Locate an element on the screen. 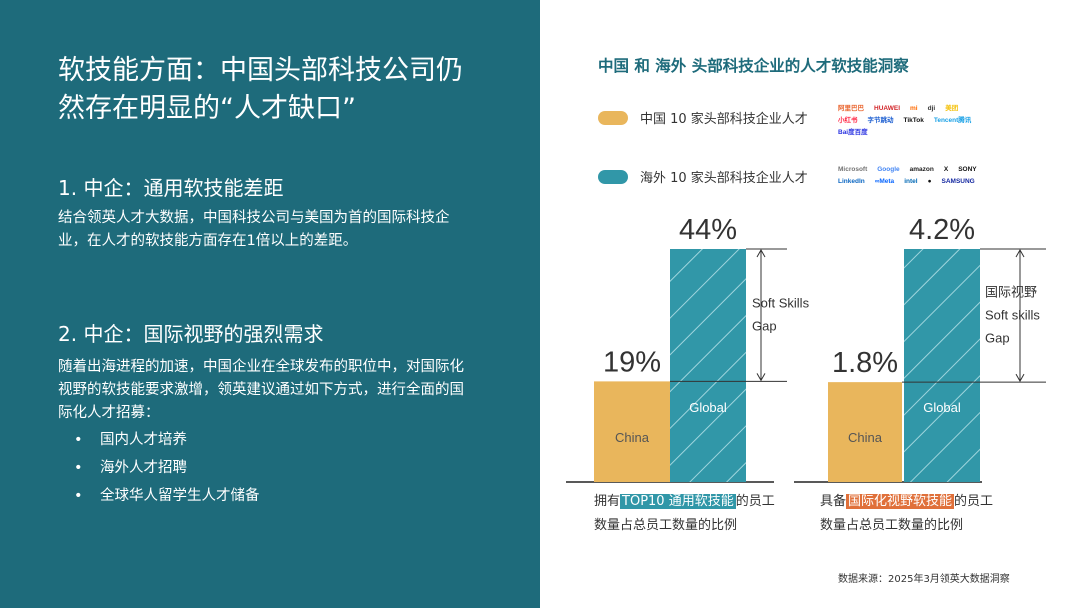 This screenshot has height=608, width=1080. gap-label: 国际视野 is located at coordinates (1011, 292).